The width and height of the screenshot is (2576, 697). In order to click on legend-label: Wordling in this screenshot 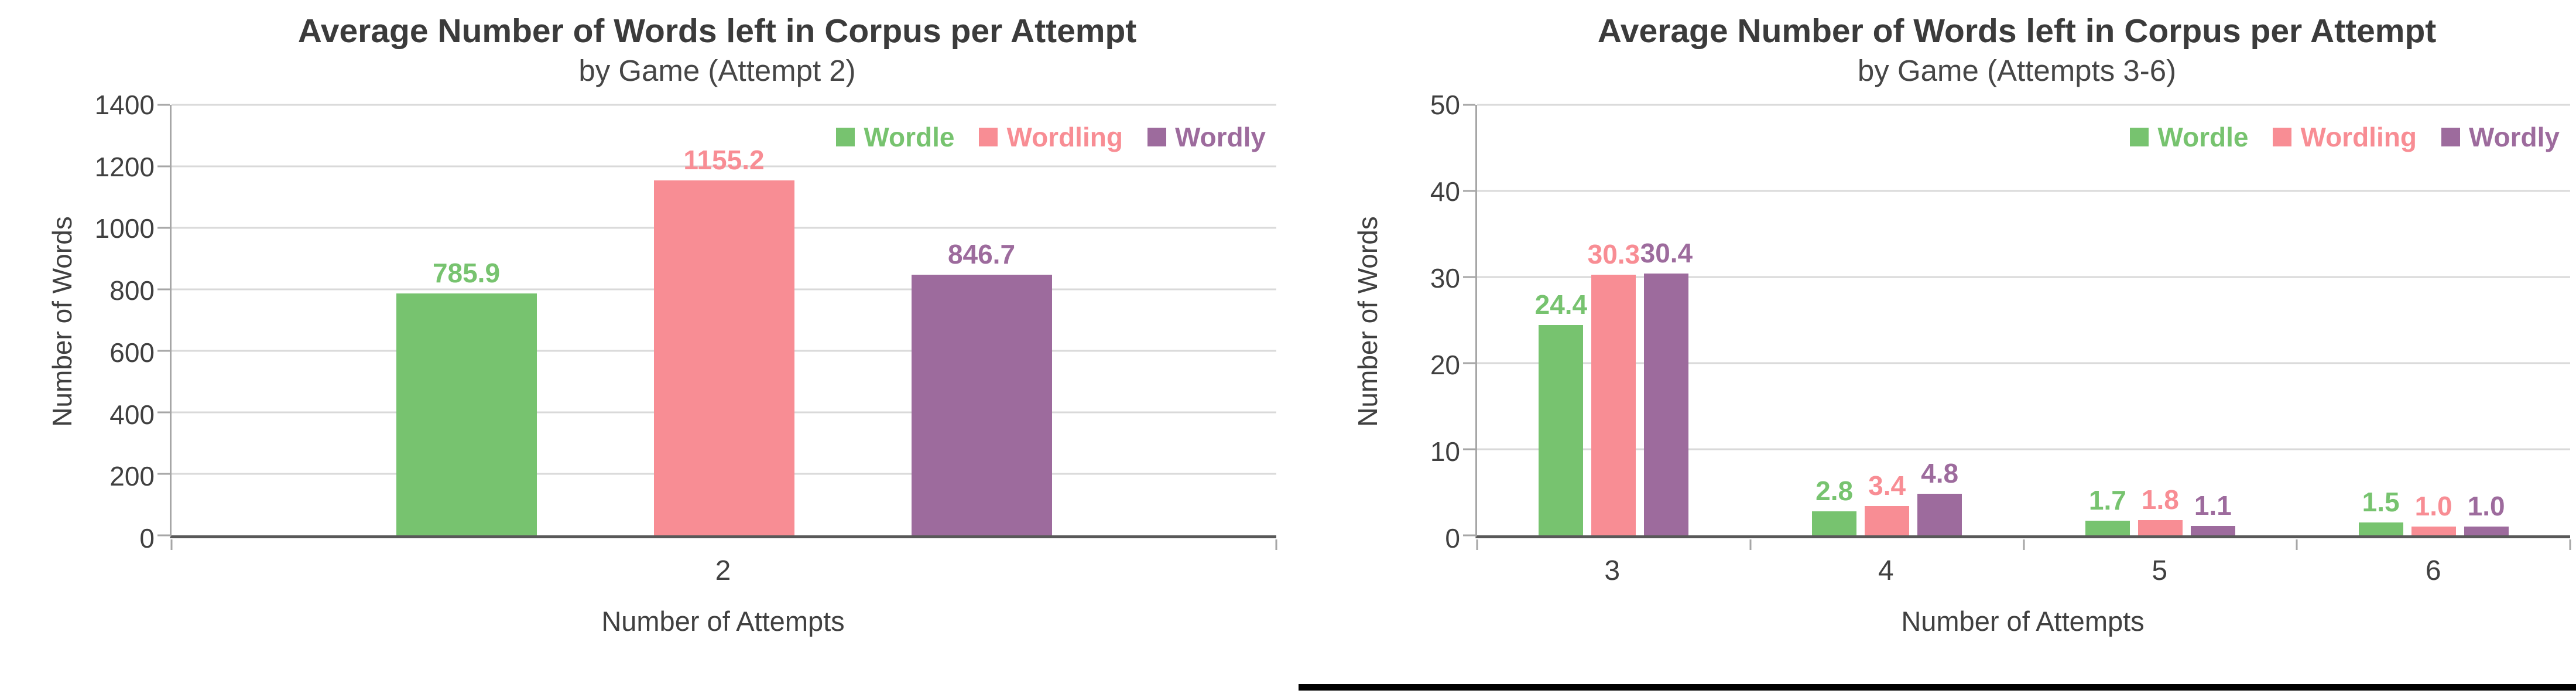, I will do `click(1064, 137)`.